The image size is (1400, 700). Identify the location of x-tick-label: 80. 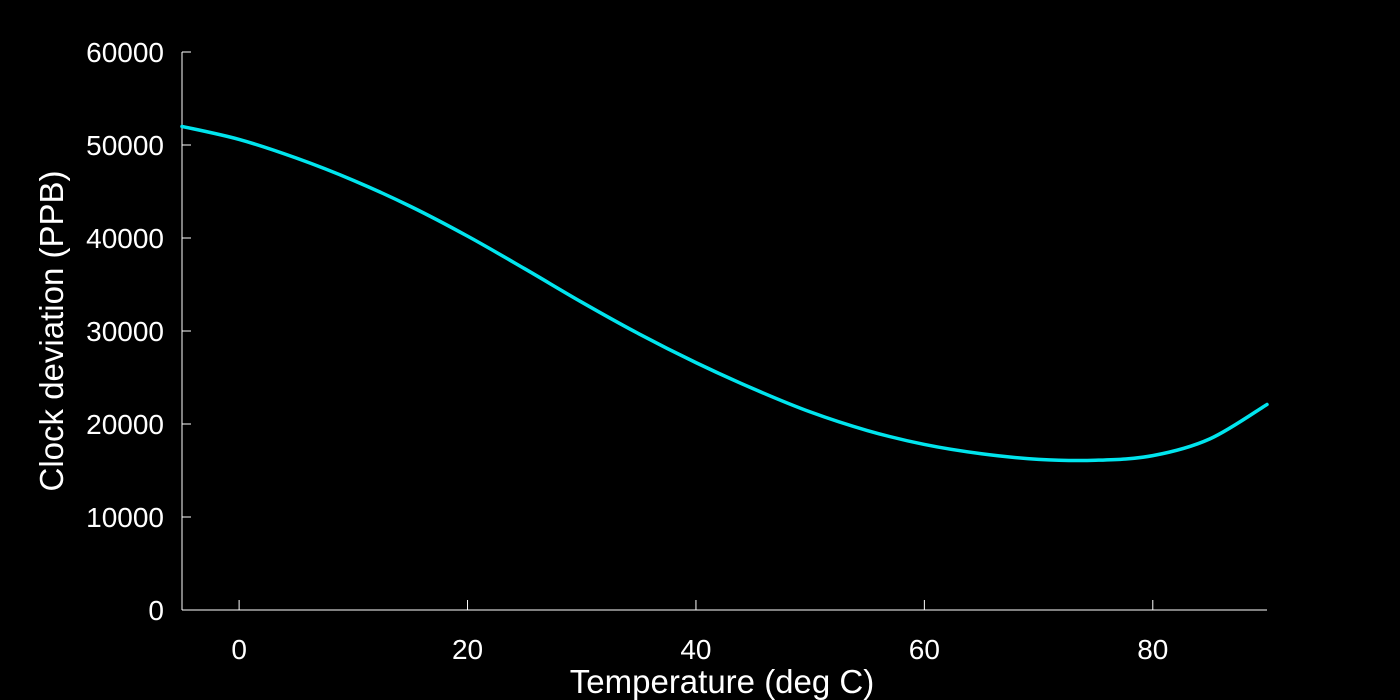
(1152, 649).